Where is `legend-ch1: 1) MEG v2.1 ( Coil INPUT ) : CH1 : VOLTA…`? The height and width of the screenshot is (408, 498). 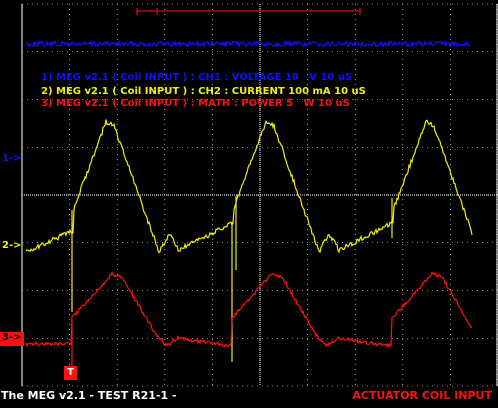 legend-ch1: 1) MEG v2.1 ( Coil INPUT ) : CH1 : VOLTA… is located at coordinates (197, 77).